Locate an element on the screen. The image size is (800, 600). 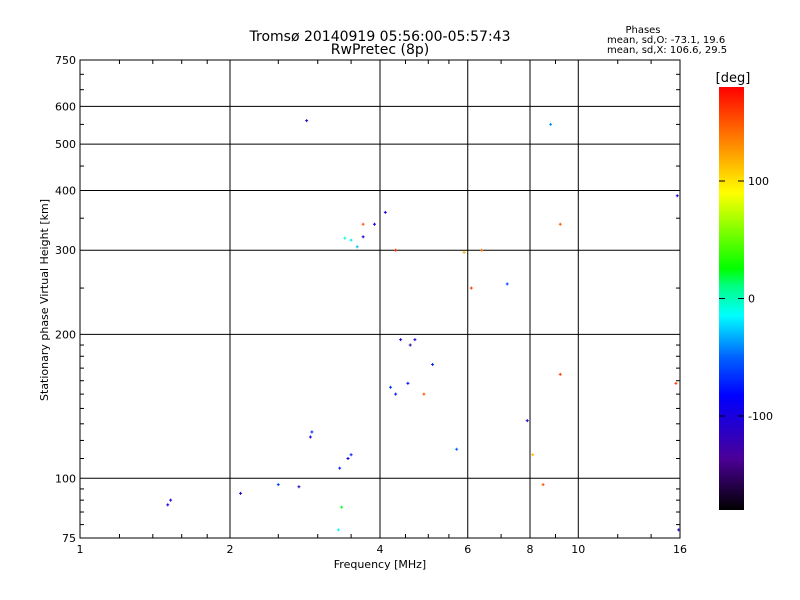
y-tick-label: 75 is located at coordinates (69, 538).